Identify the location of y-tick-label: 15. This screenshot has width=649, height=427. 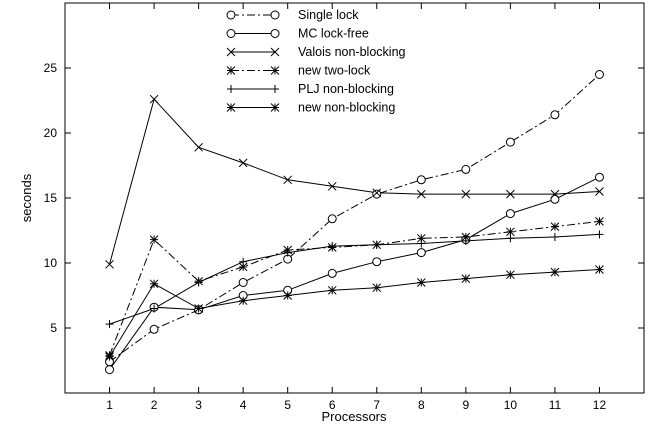
(51, 198).